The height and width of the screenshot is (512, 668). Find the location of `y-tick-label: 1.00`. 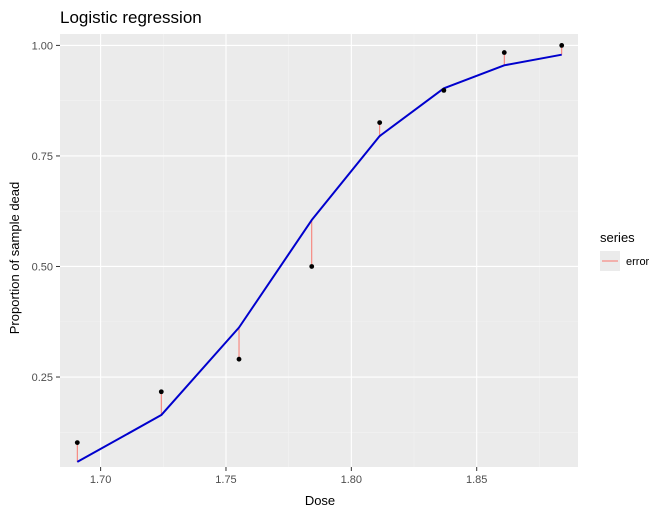

y-tick-label: 1.00 is located at coordinates (42, 46).